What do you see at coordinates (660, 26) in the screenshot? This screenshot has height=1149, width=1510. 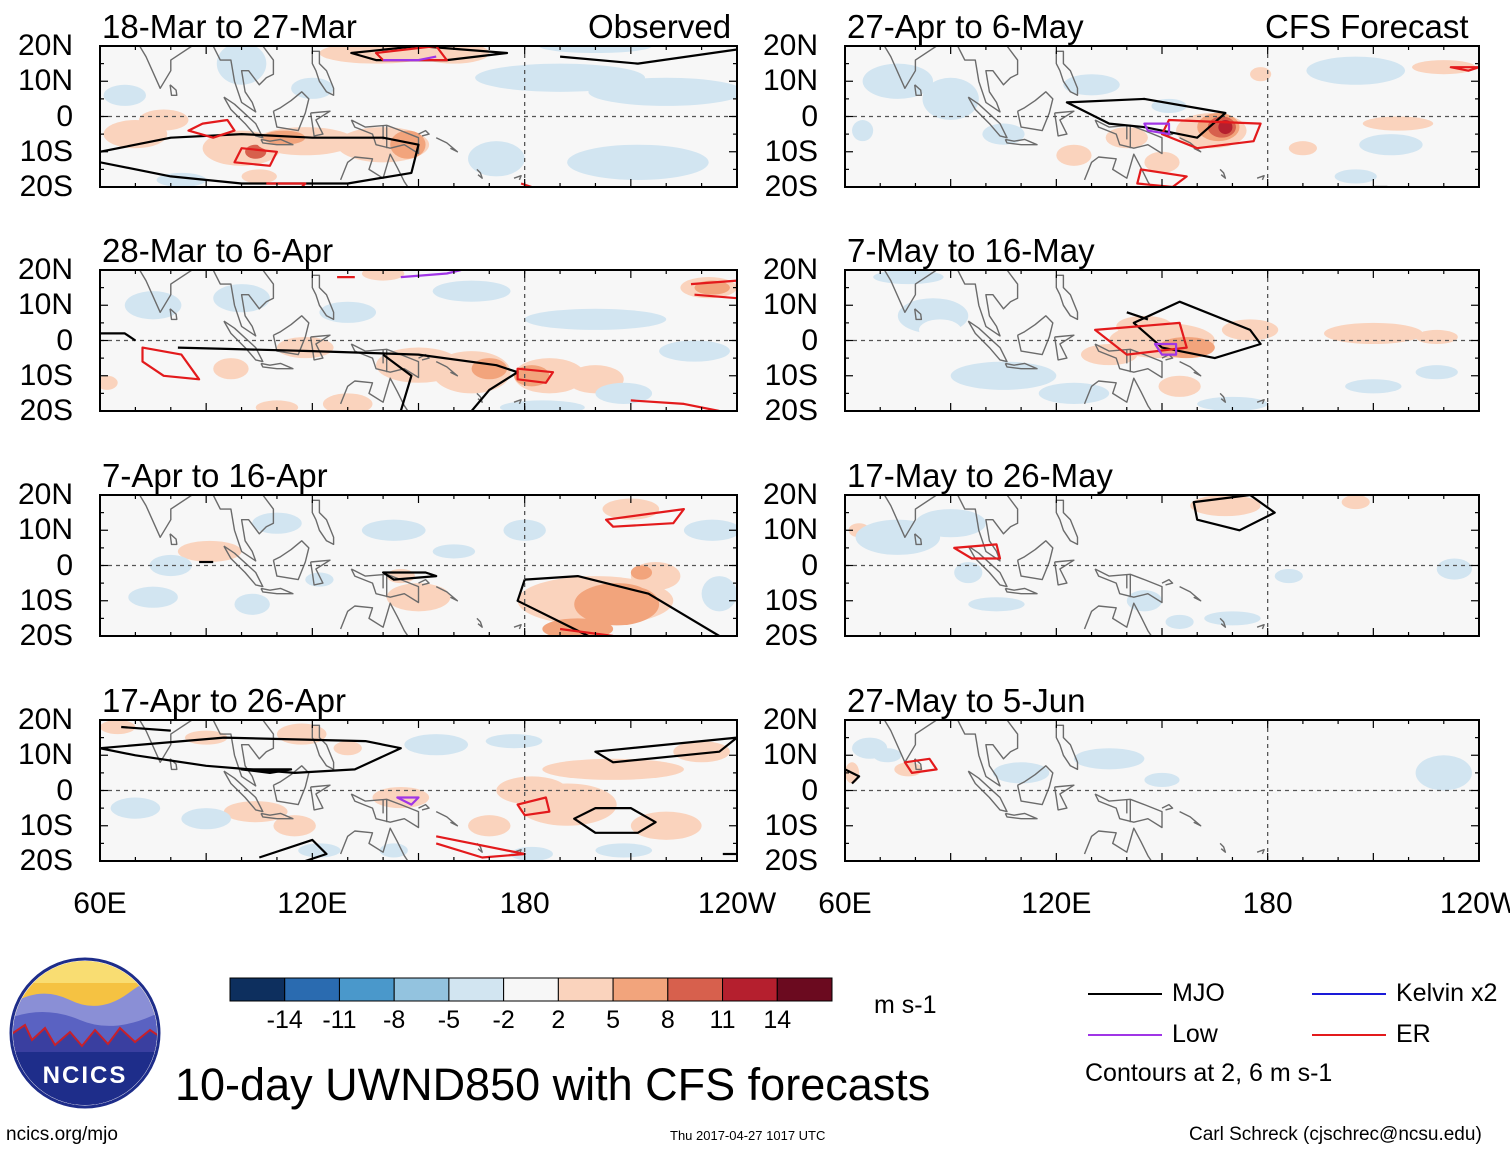 I see `observed-label: Observed` at bounding box center [660, 26].